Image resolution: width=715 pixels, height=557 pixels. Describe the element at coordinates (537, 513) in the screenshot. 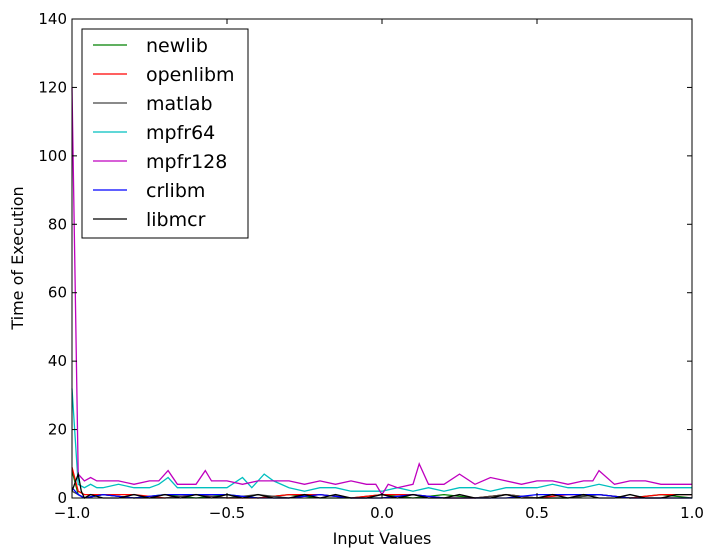

I see `x-tick-label: 0.5` at that location.